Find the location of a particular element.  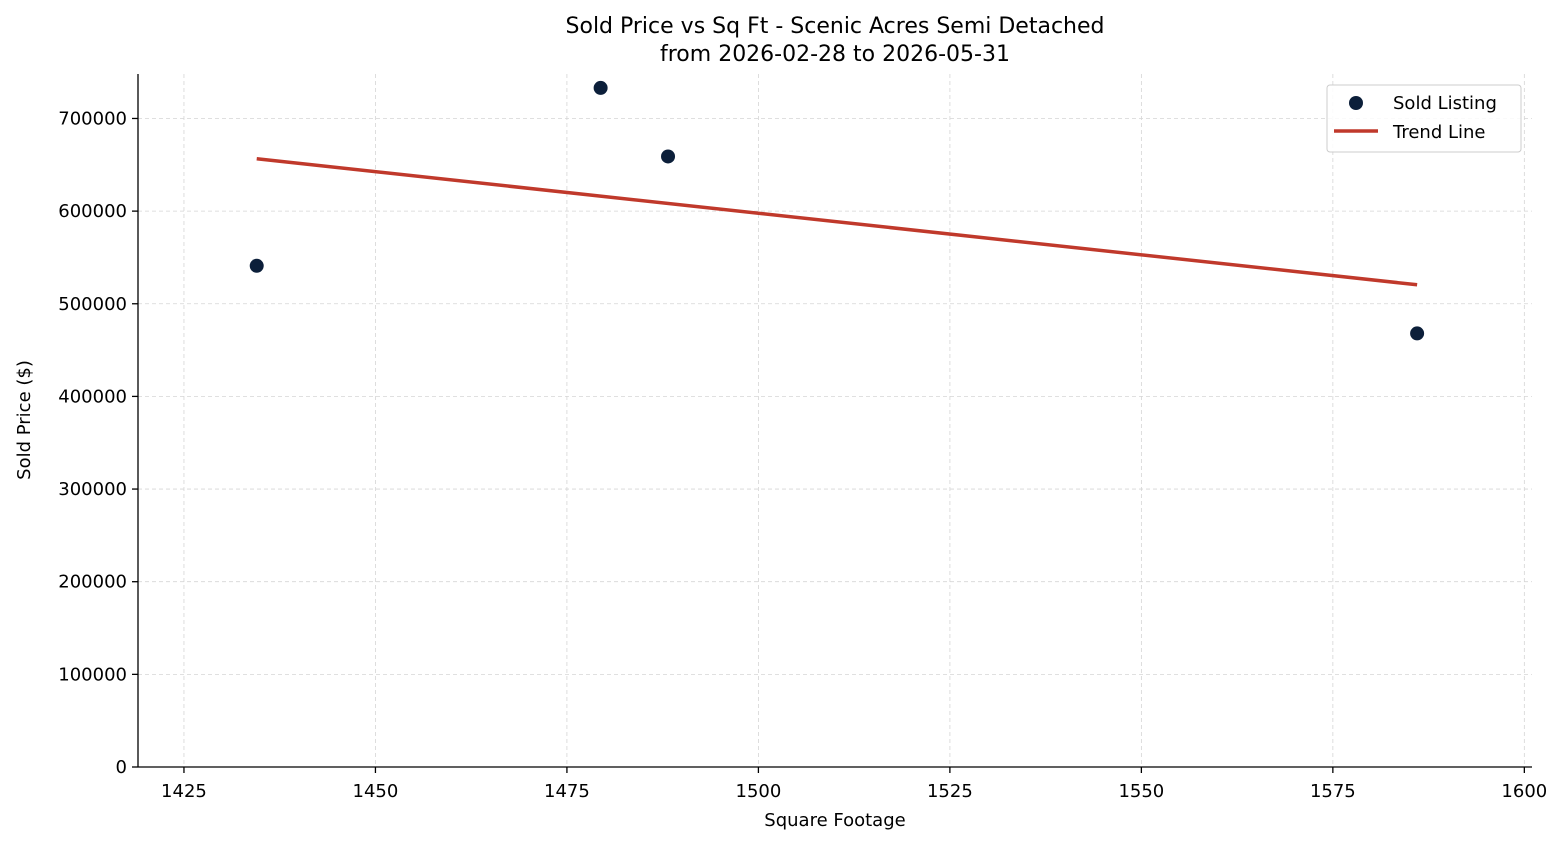

chart-subtitle: from 2026-02-28 to 2026-05-31 is located at coordinates (835, 54).